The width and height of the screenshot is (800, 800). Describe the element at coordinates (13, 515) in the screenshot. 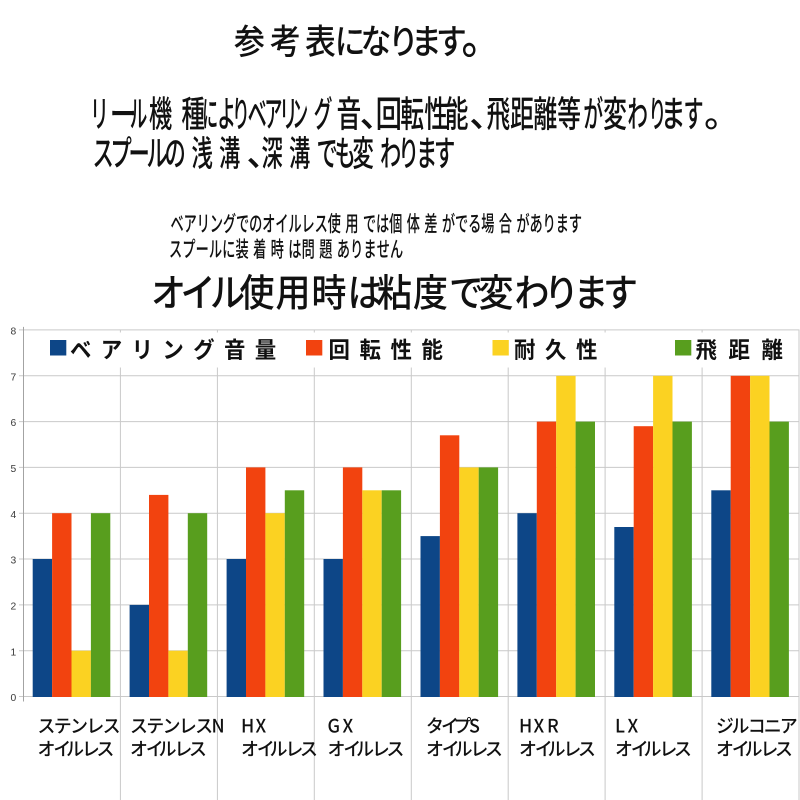

I see `svg-text: 4` at that location.